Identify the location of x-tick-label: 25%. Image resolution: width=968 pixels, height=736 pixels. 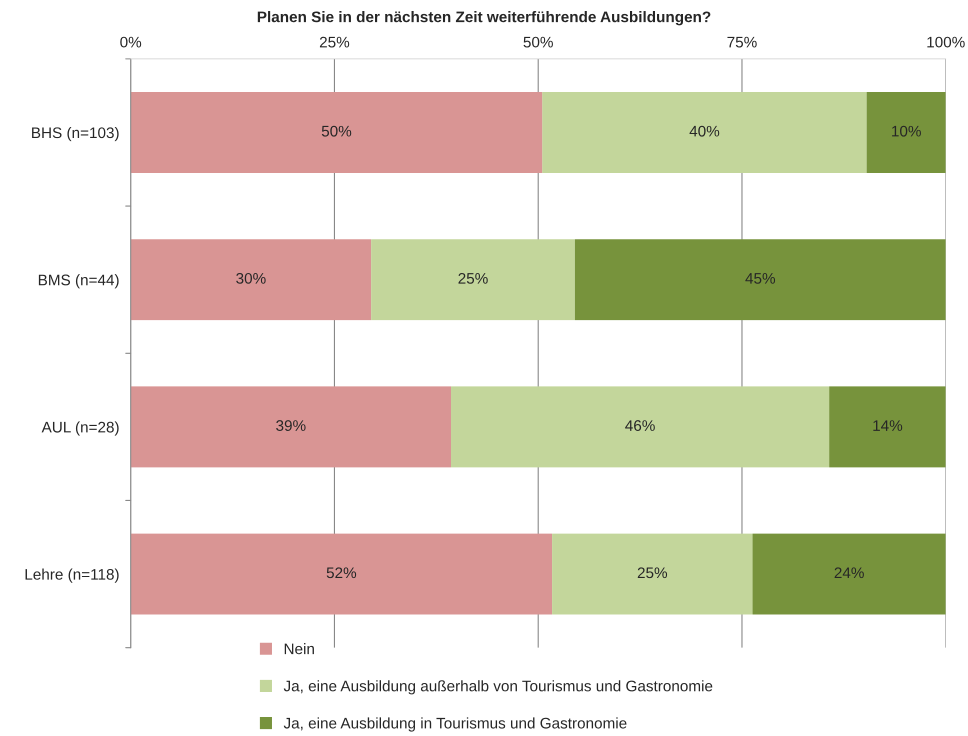
(335, 42).